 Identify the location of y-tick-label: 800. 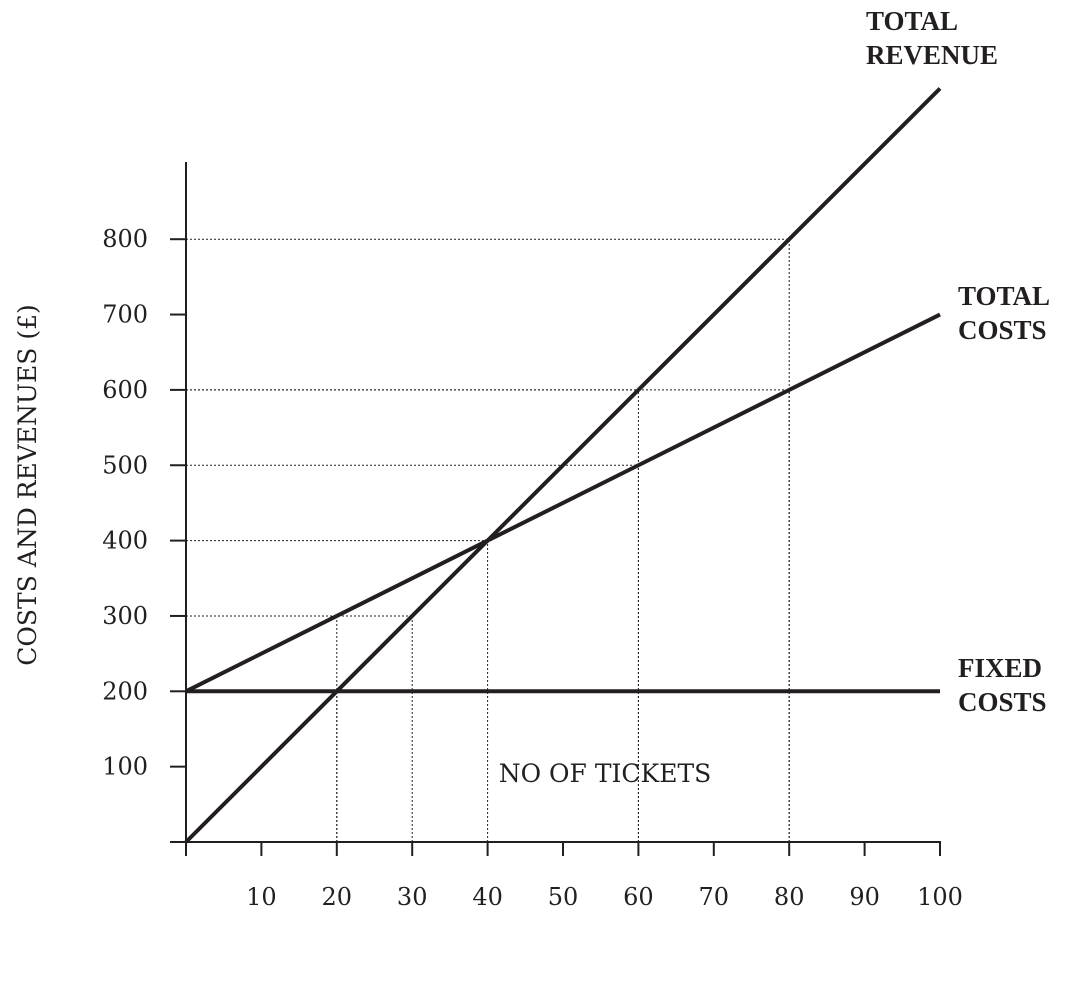
(125, 239).